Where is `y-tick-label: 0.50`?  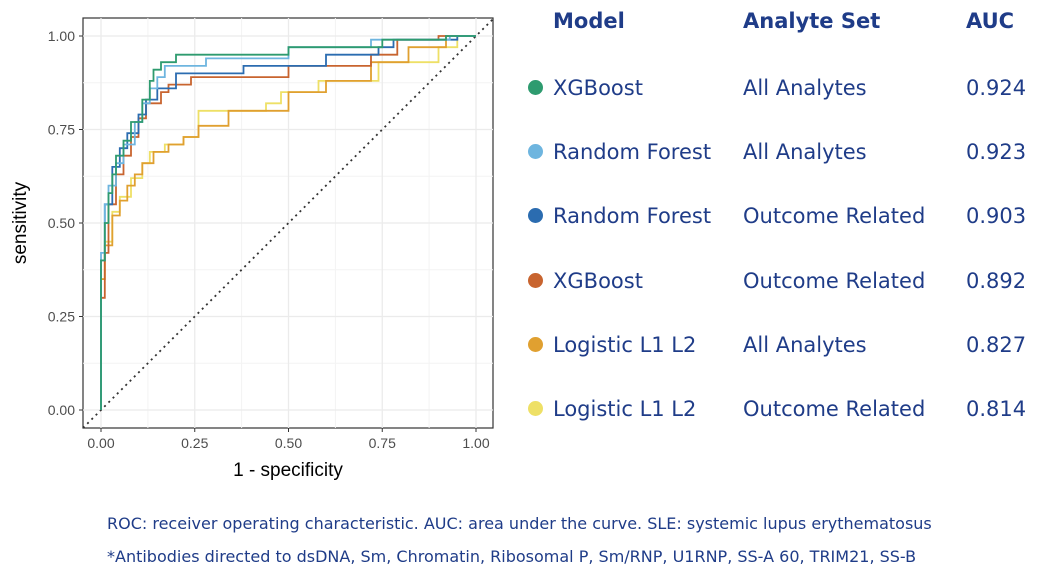 y-tick-label: 0.50 is located at coordinates (61, 223).